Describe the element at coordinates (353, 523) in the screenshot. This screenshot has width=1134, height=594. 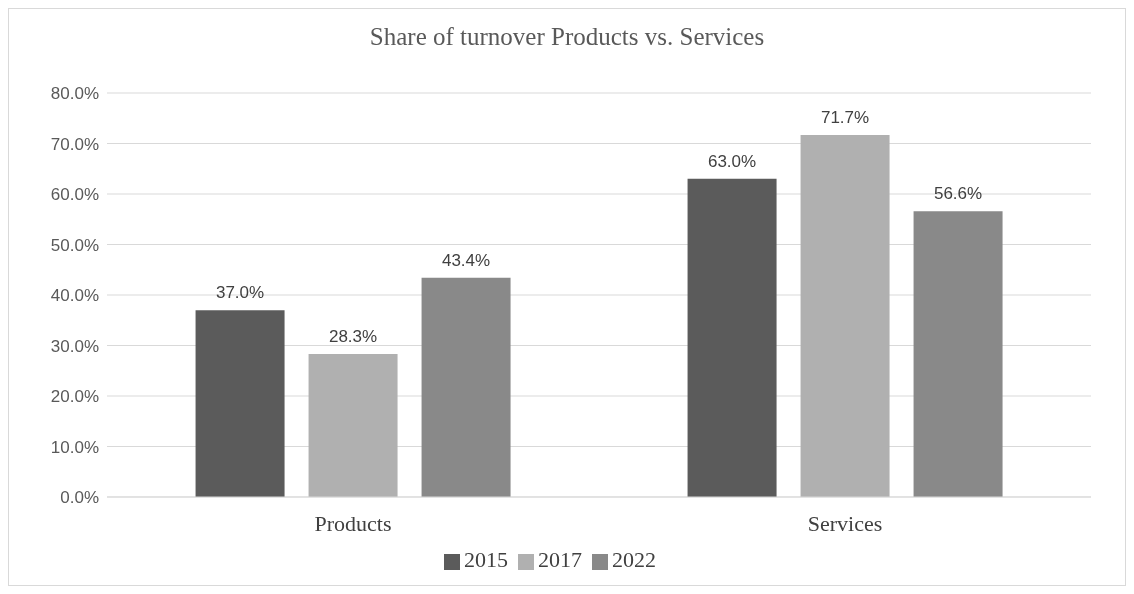
I see `x-tick-label: Products` at that location.